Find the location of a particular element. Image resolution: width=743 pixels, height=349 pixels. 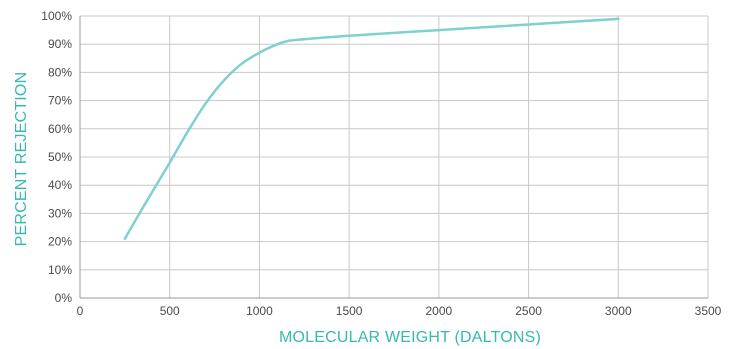

y-tick-label: 80% is located at coordinates (60, 72).